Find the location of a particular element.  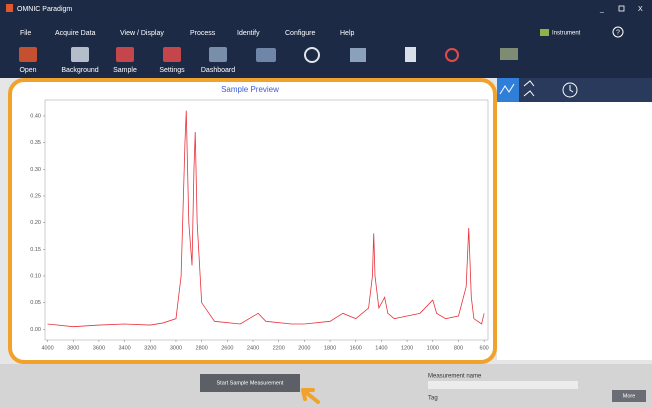

help-icon-mark: ? is located at coordinates (618, 32).